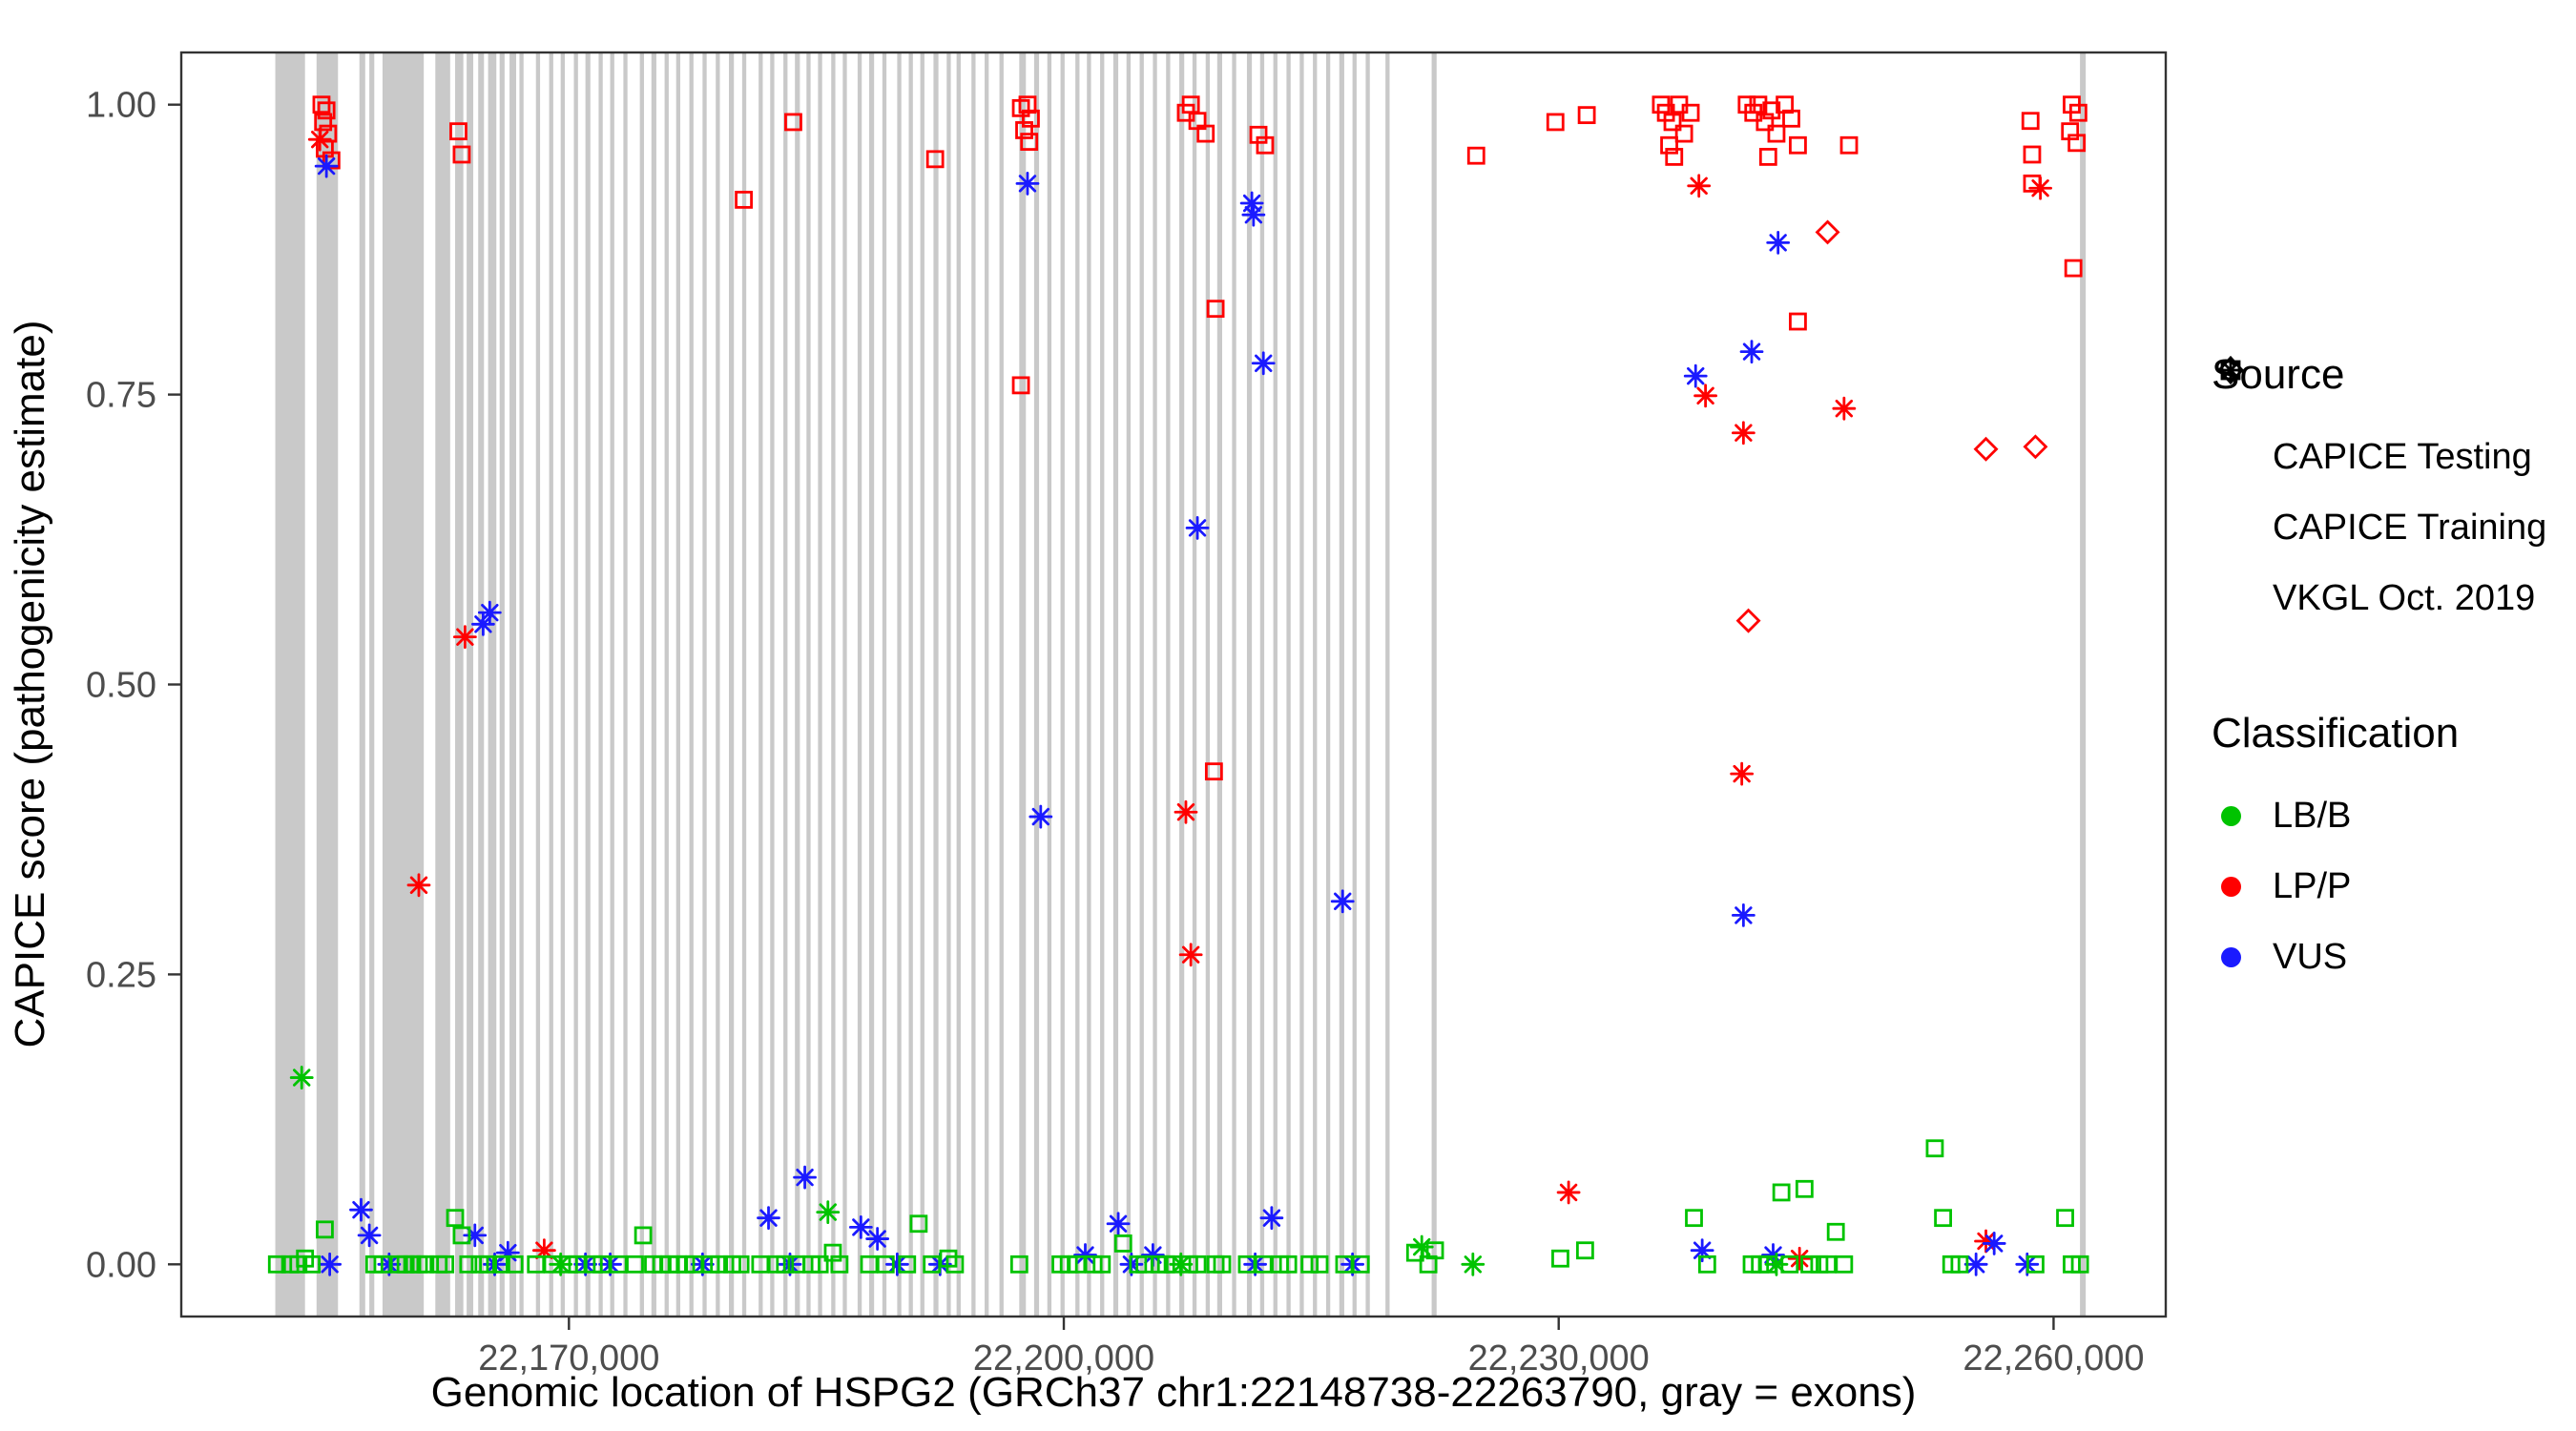 The image size is (2576, 1431). I want to click on svg-text: 22,230,000, so click(1559, 1358).